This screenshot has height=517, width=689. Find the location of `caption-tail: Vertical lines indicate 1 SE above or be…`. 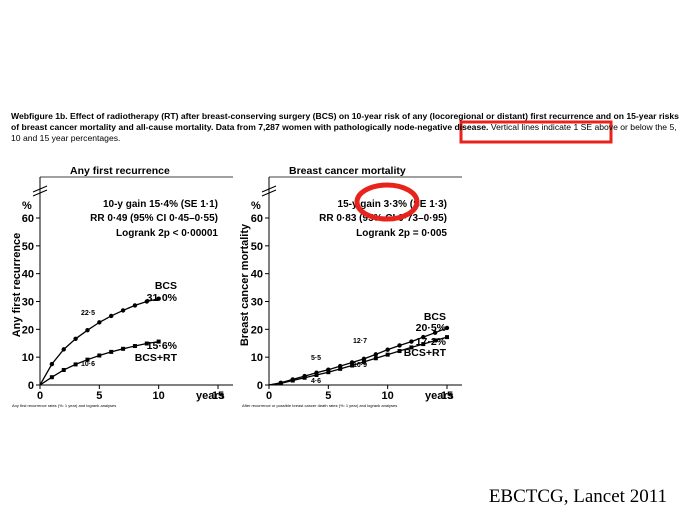

caption-tail: Vertical lines indicate 1 SE above or be… is located at coordinates (344, 132).